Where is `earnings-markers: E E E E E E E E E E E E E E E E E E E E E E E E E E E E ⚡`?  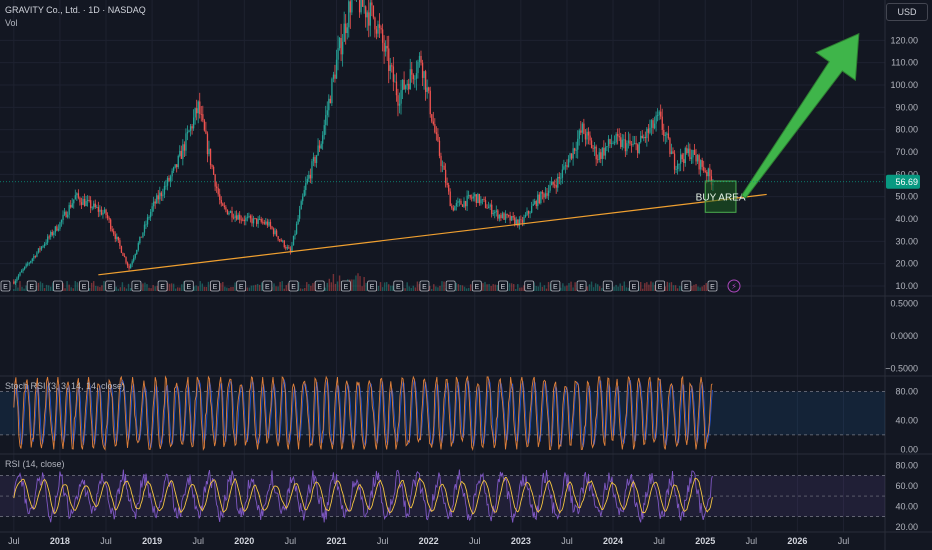
earnings-markers: E E E E E E E E E E E E E E E E E E E E E E E E E E E E ⚡ is located at coordinates (370, 286).